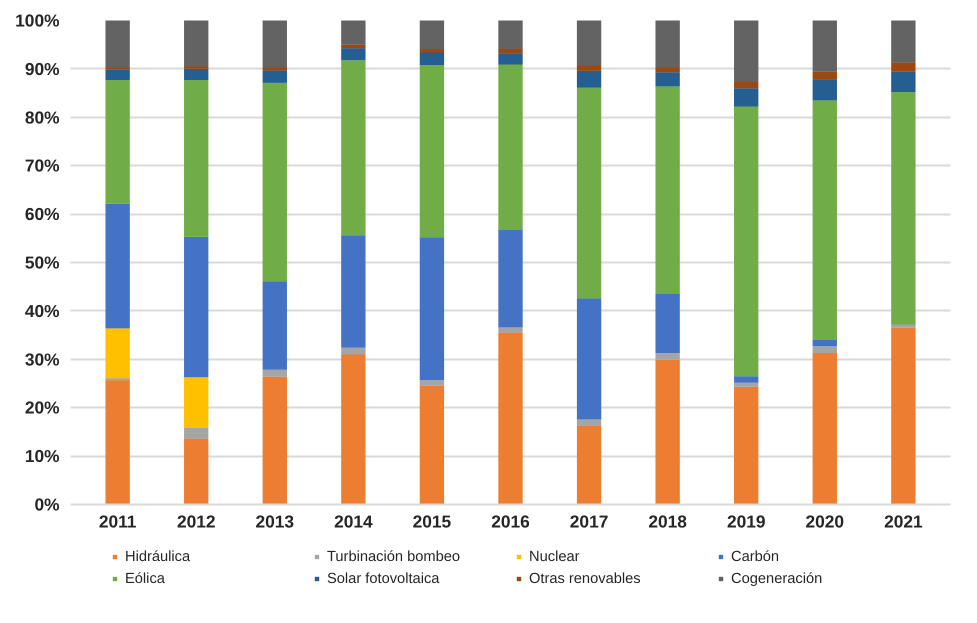  Describe the element at coordinates (555, 556) in the screenshot. I see `legend-label: Nuclear` at that location.